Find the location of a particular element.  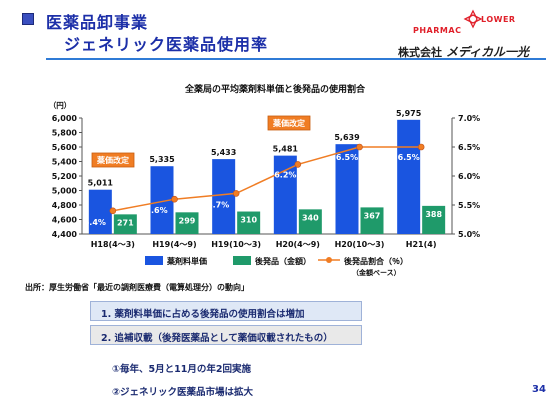

left-tick-label: 4,600 is located at coordinates (65, 220).